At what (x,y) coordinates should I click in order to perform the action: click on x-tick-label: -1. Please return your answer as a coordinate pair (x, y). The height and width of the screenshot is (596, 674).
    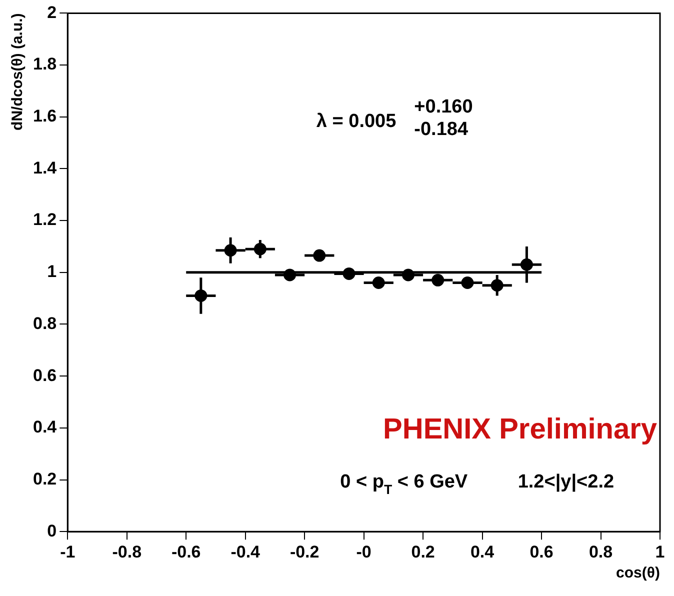
    Looking at the image, I should click on (68, 552).